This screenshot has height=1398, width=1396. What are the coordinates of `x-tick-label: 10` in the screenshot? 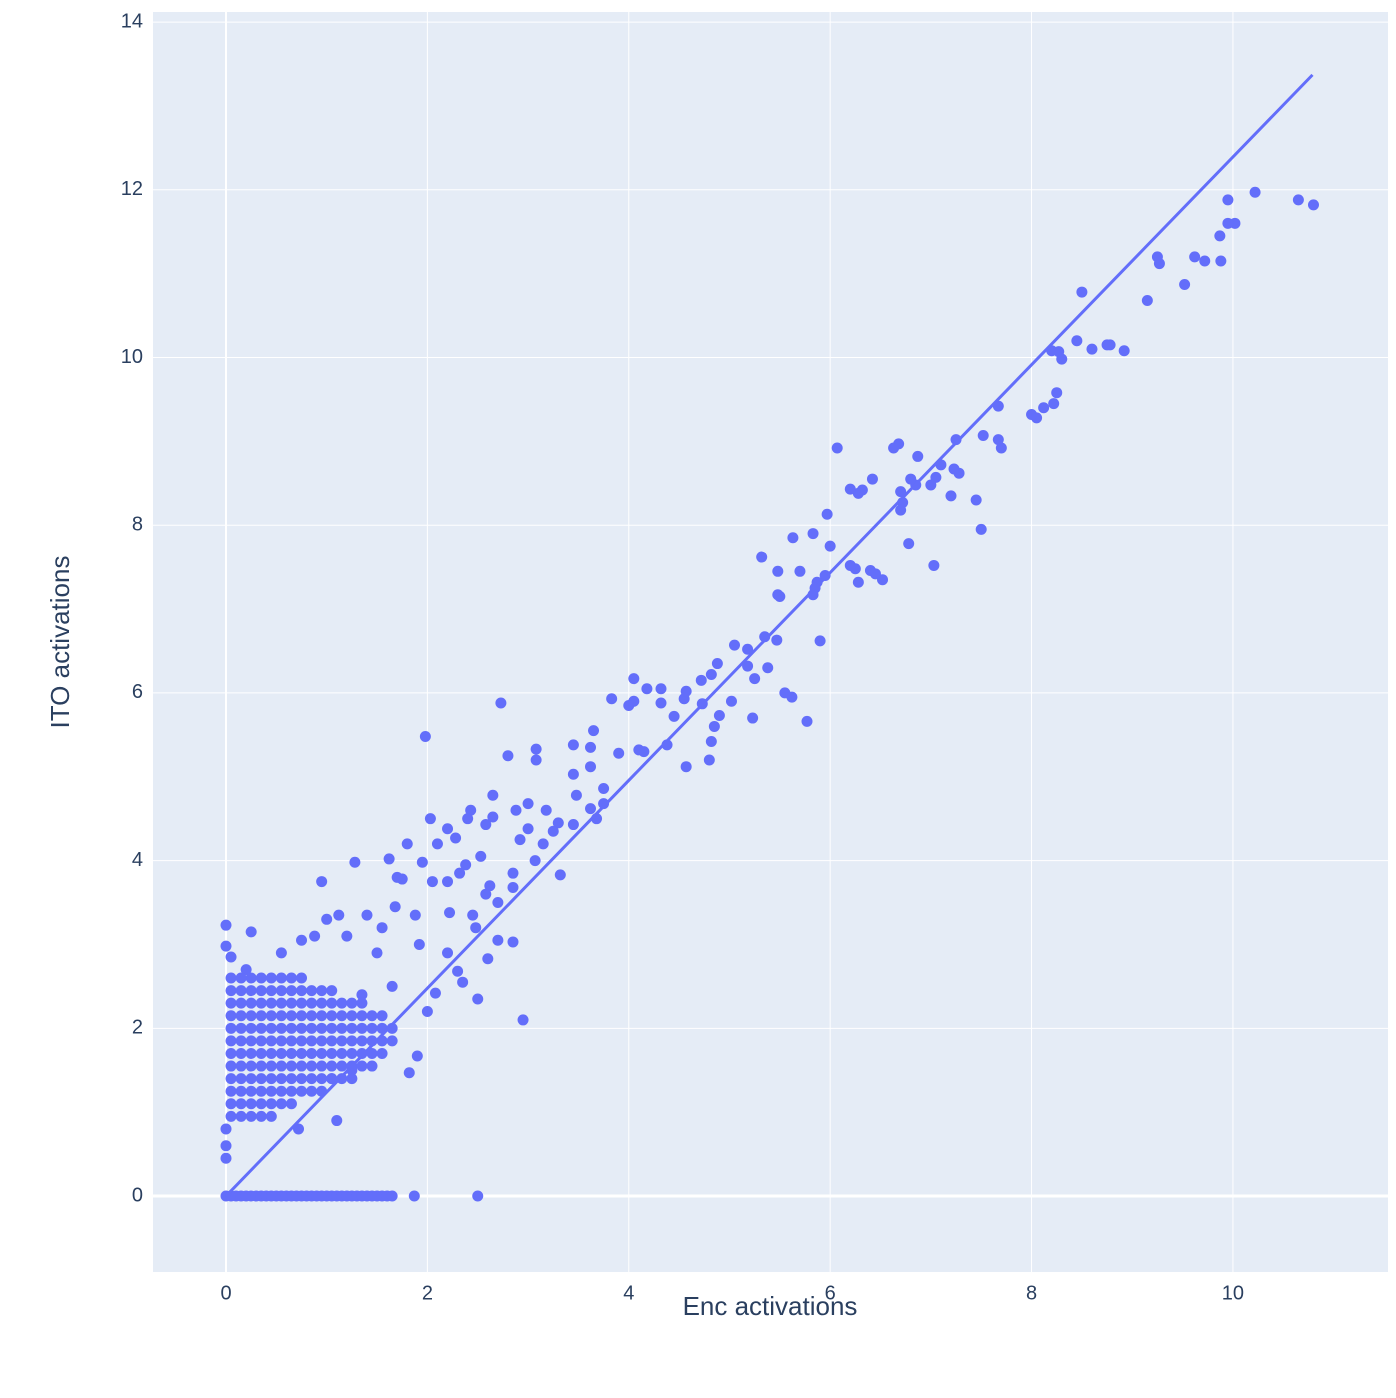 It's located at (1233, 1293).